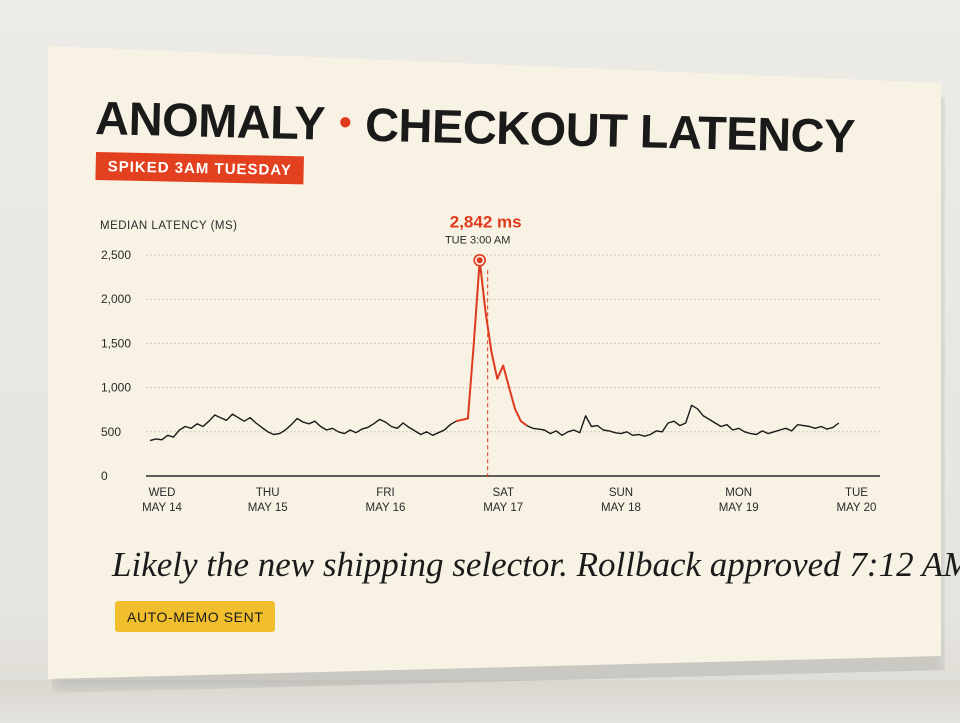 This screenshot has width=960, height=723. What do you see at coordinates (621, 508) in the screenshot?
I see `x-tick-date: MAY 18` at bounding box center [621, 508].